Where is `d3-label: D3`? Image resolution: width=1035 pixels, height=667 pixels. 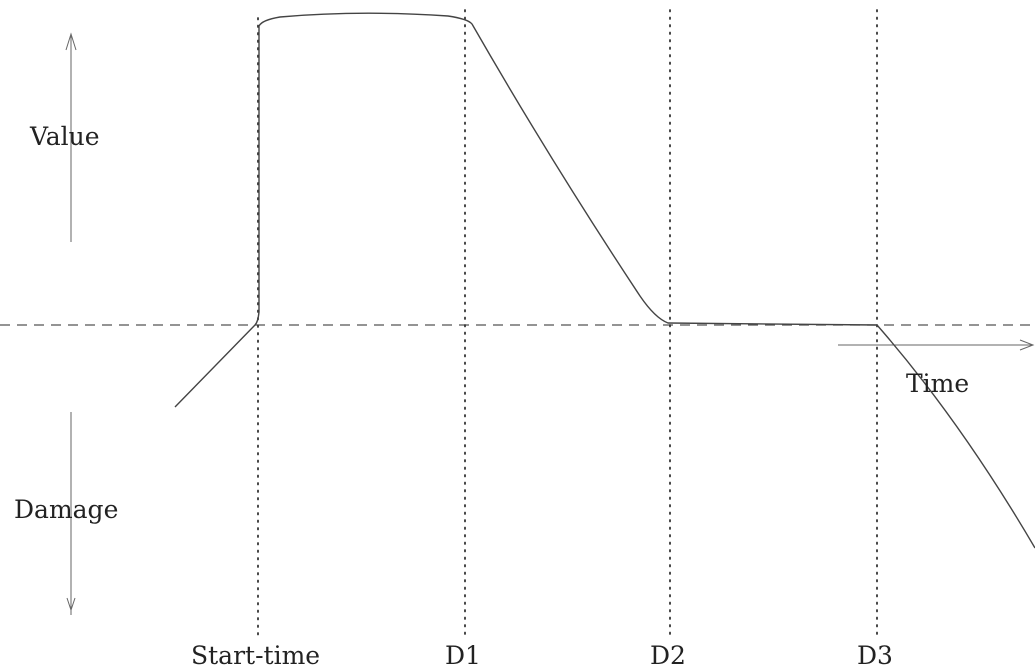 d3-label: D3 is located at coordinates (875, 654).